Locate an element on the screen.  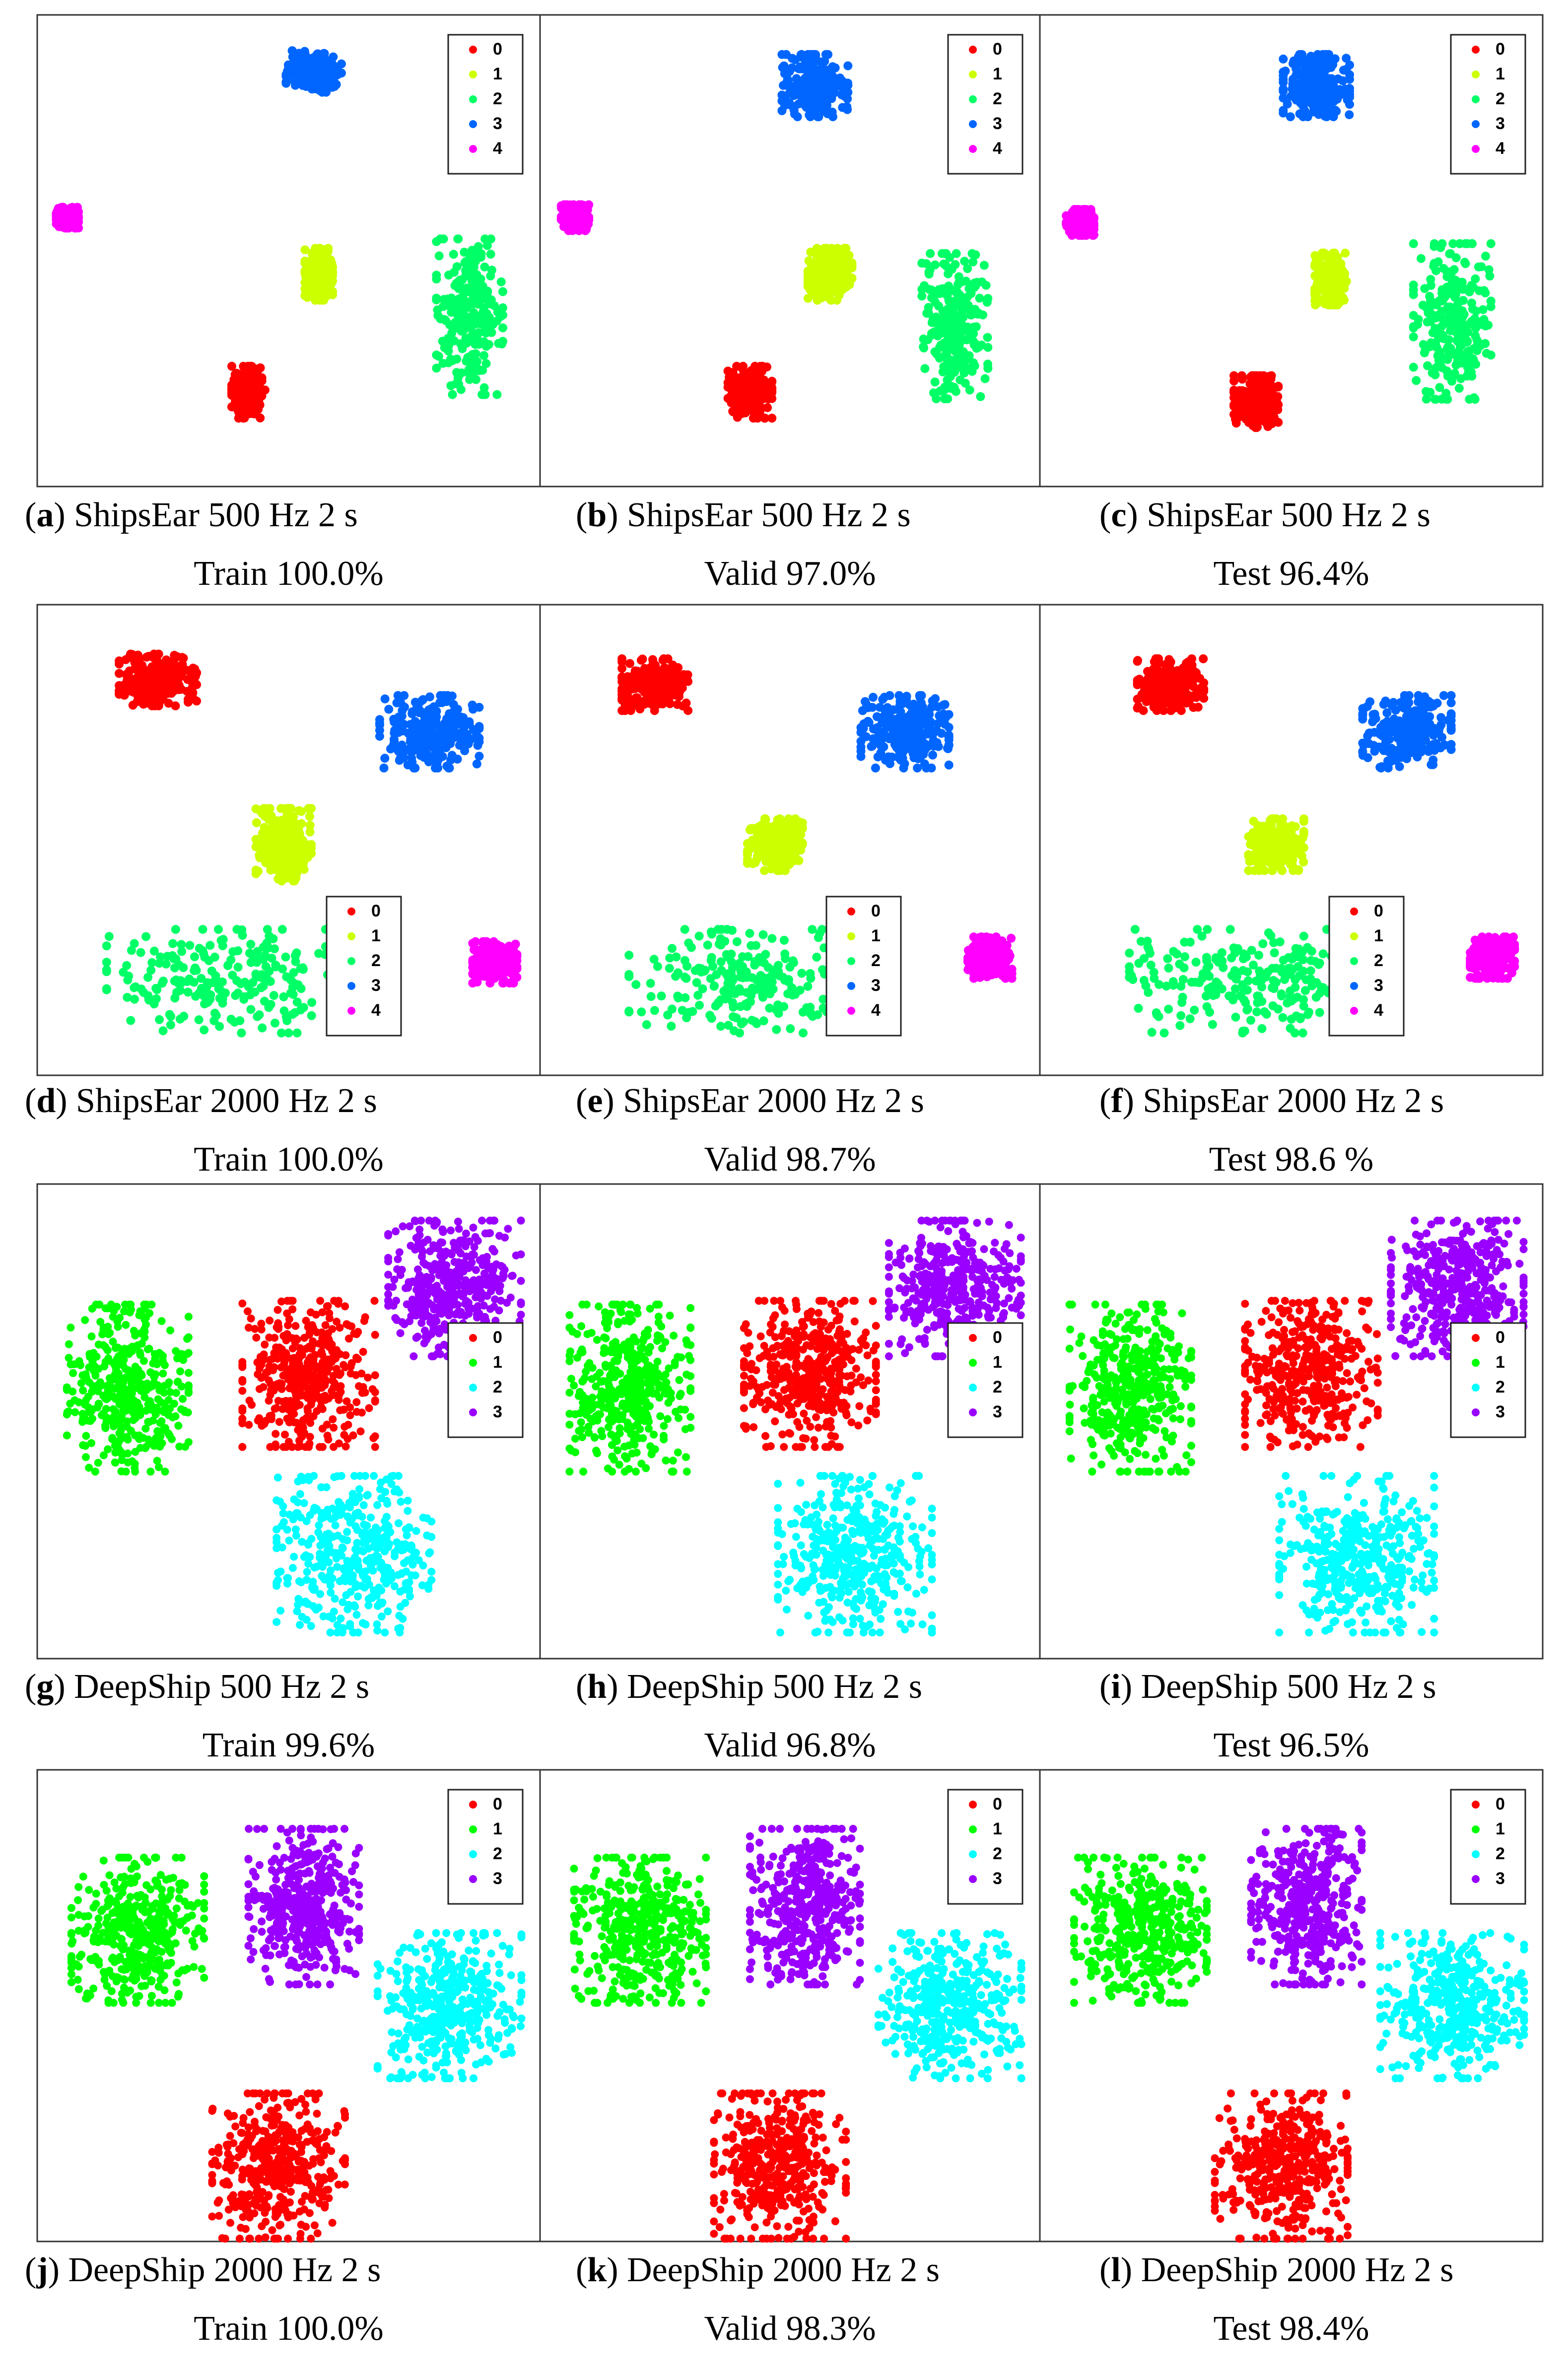
panel-letter: a is located at coordinates (45, 515).